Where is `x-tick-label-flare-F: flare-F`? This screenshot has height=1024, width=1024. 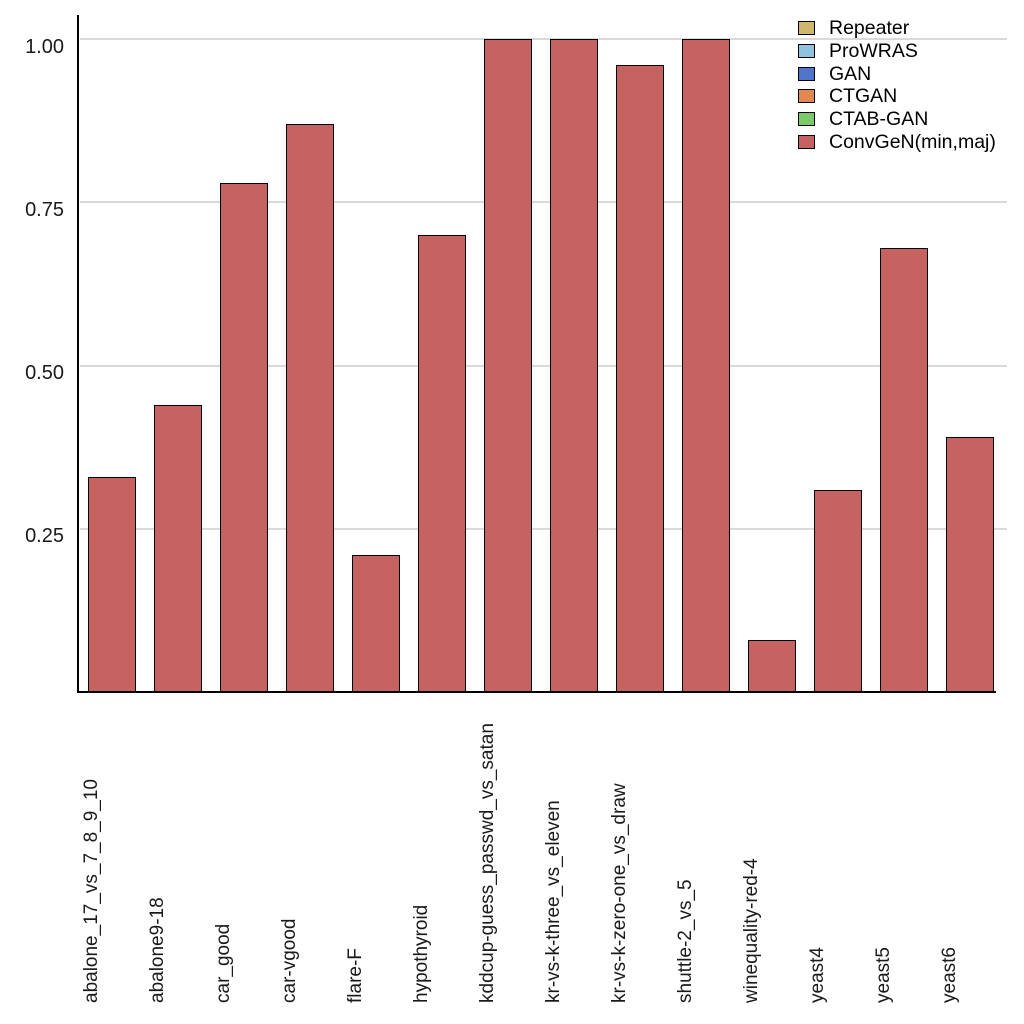 x-tick-label-flare-F: flare-F is located at coordinates (355, 975).